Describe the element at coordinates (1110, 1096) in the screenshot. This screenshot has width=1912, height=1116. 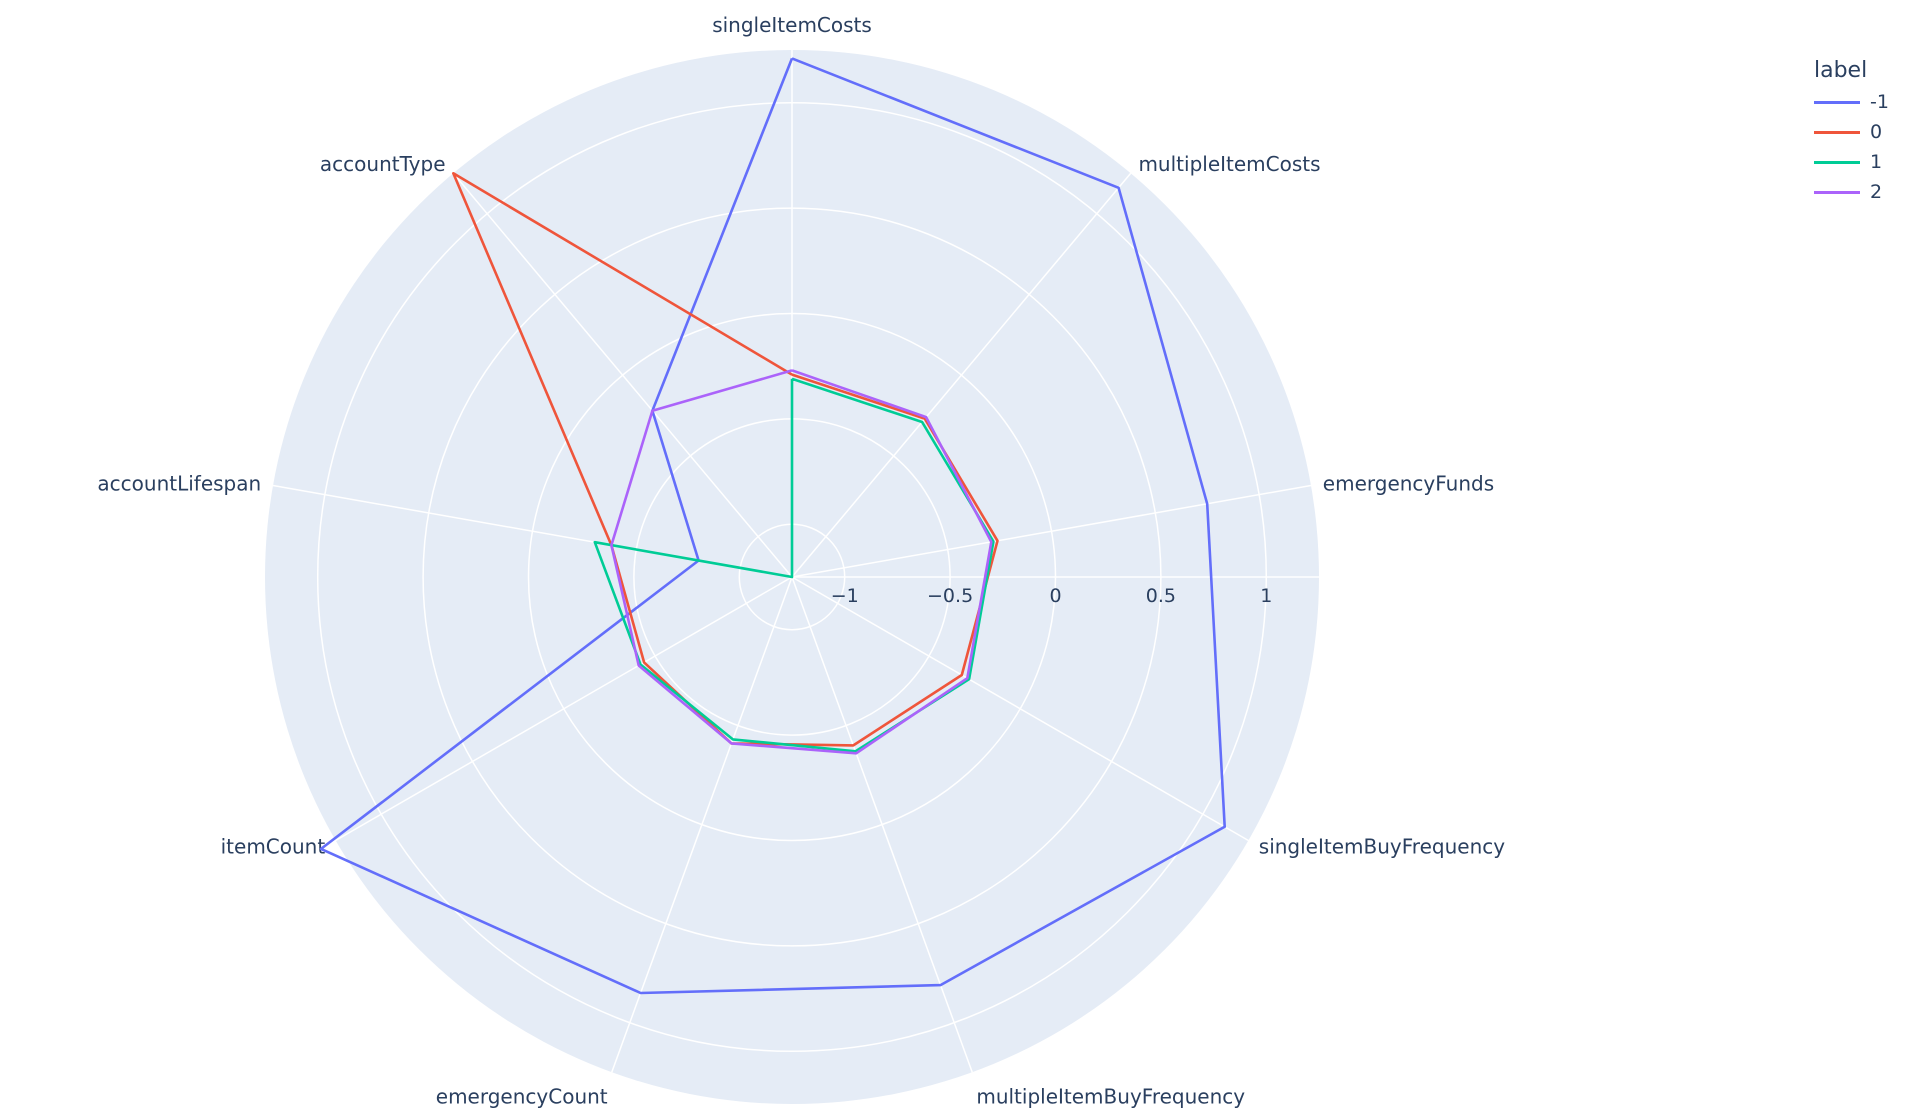
I see `category-label: multipleItemBuyFrequency` at that location.